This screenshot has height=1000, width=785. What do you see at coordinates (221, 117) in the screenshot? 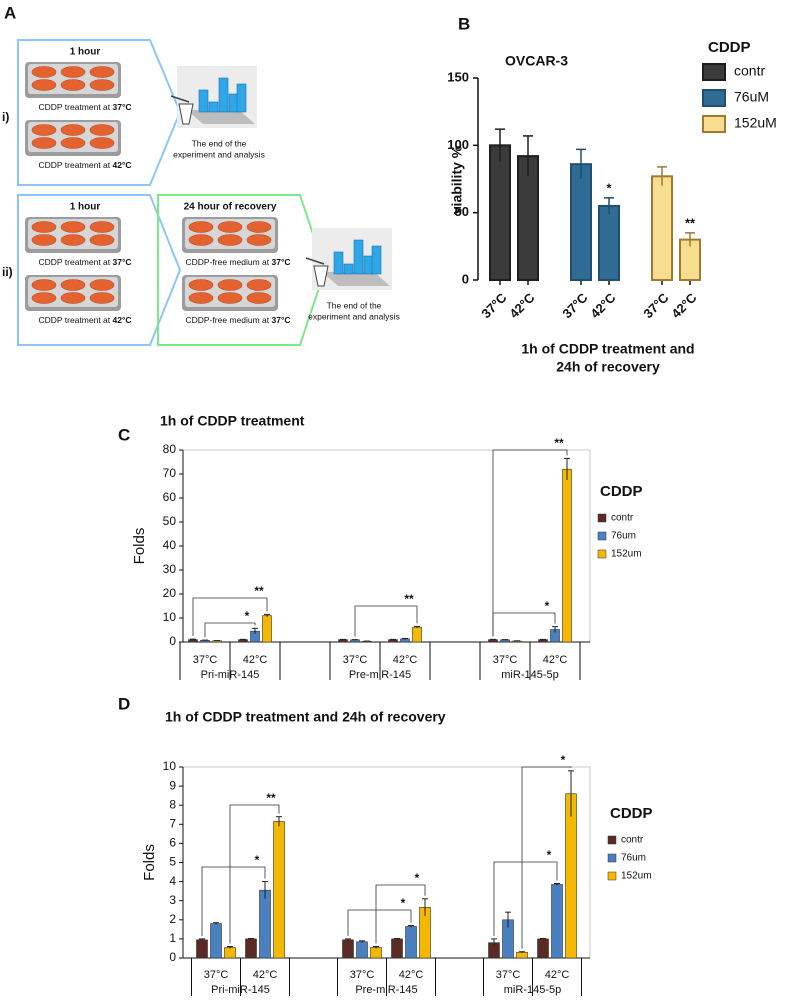
I see `icon-base` at bounding box center [221, 117].